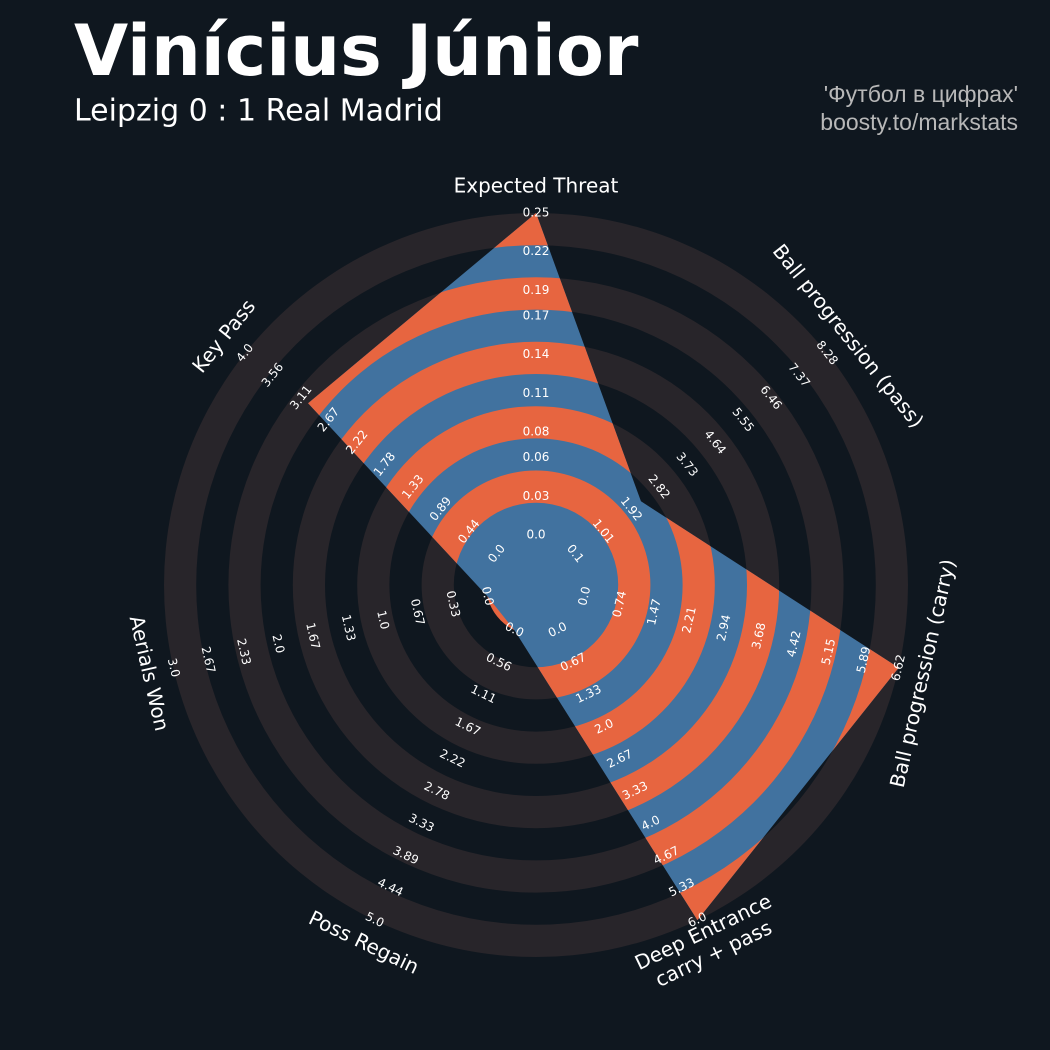  What do you see at coordinates (536, 496) in the screenshot?
I see `tick-label: 0.03` at bounding box center [536, 496].